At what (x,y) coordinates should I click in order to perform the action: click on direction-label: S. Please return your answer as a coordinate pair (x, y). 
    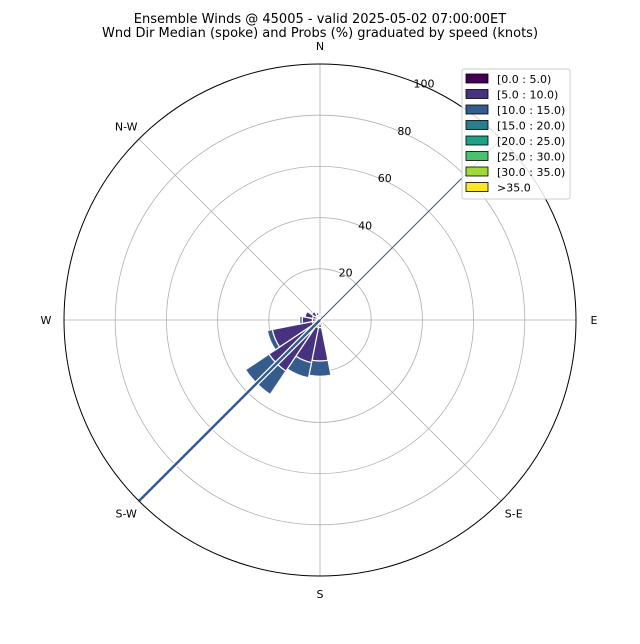
    Looking at the image, I should click on (320, 594).